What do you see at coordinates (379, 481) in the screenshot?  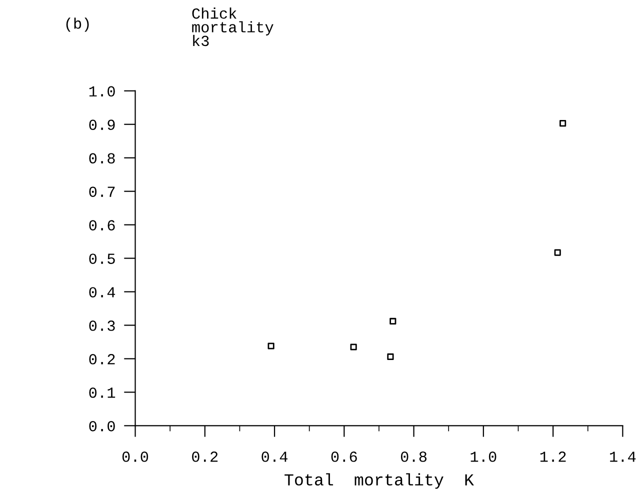 I see `x-axis-title: Total mortality K` at bounding box center [379, 481].